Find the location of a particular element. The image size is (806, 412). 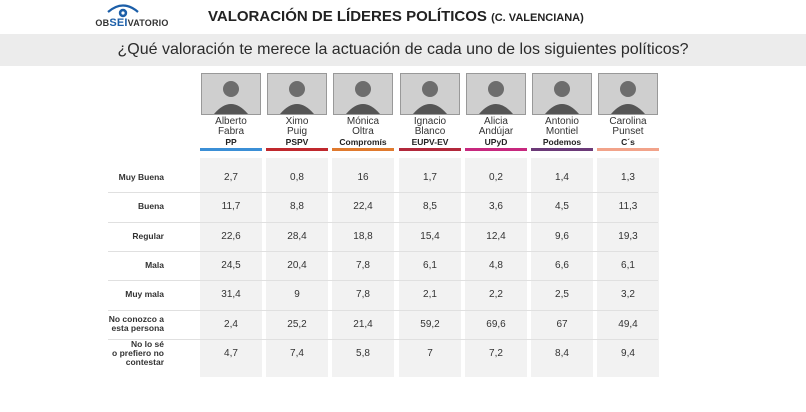

table-cell: 4,8 is located at coordinates (496, 265).